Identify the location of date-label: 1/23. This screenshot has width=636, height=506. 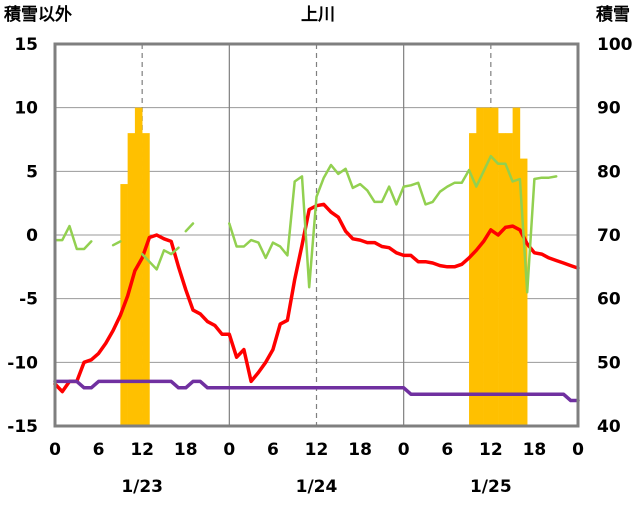
(142, 487).